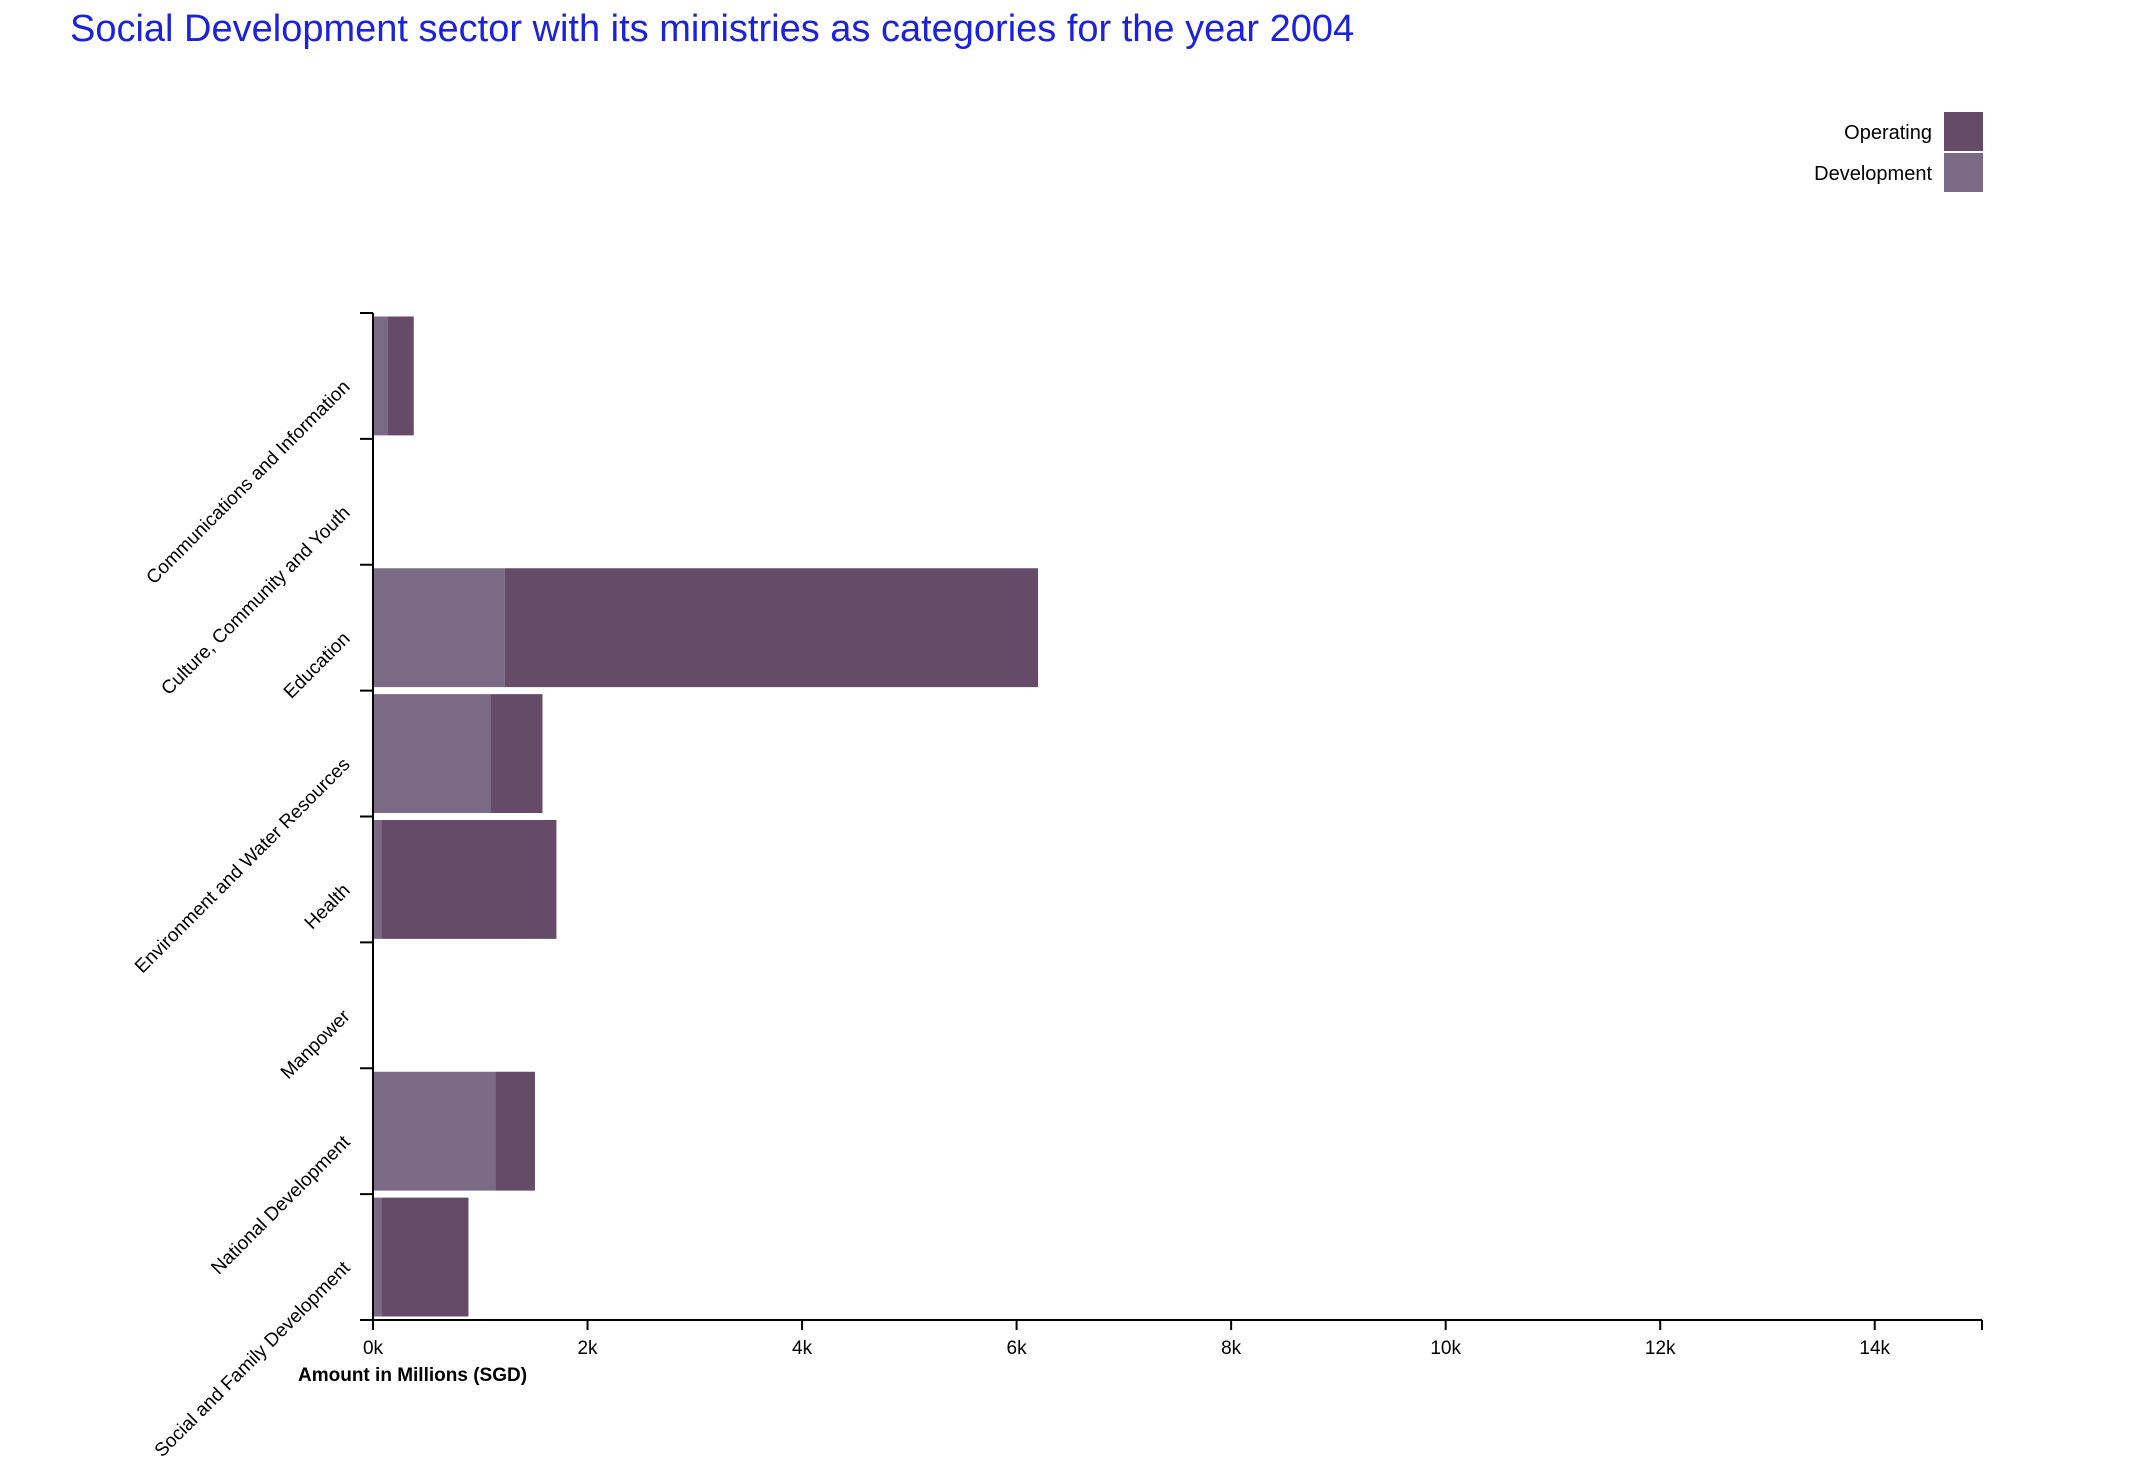 The height and width of the screenshot is (1482, 2140). Describe the element at coordinates (1963, 131) in the screenshot. I see `legend-swatch-operating` at that location.